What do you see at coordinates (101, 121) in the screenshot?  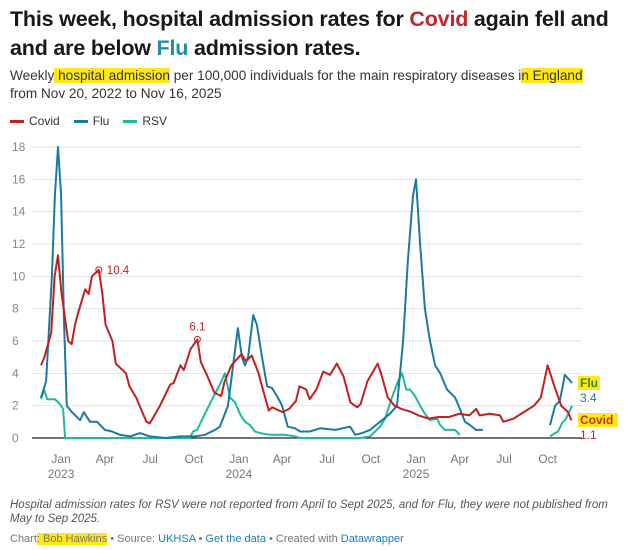 I see `legend-label: Flu` at bounding box center [101, 121].